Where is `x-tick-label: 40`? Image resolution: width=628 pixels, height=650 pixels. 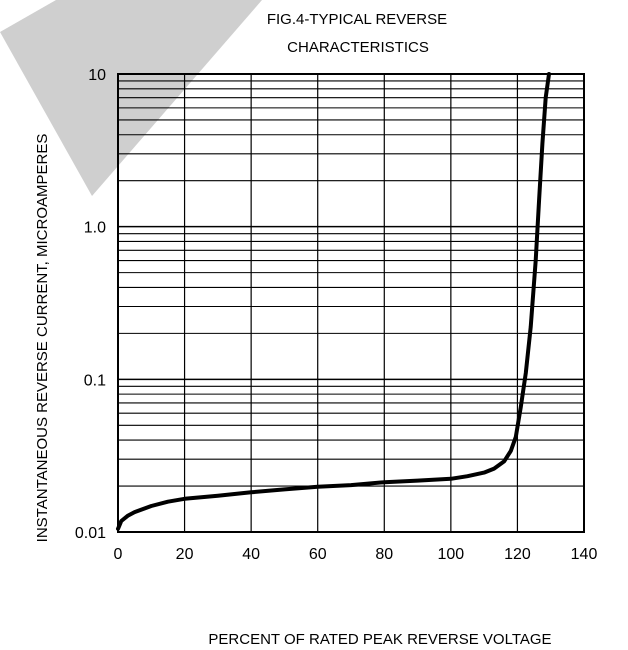
x-tick-label: 40 is located at coordinates (251, 554).